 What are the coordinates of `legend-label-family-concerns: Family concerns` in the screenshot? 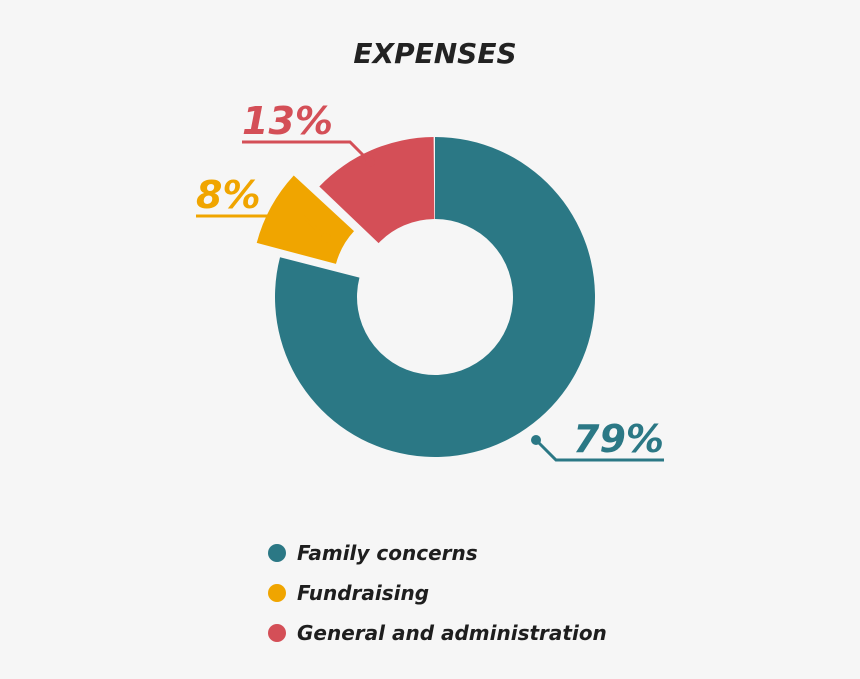 It's located at (387, 553).